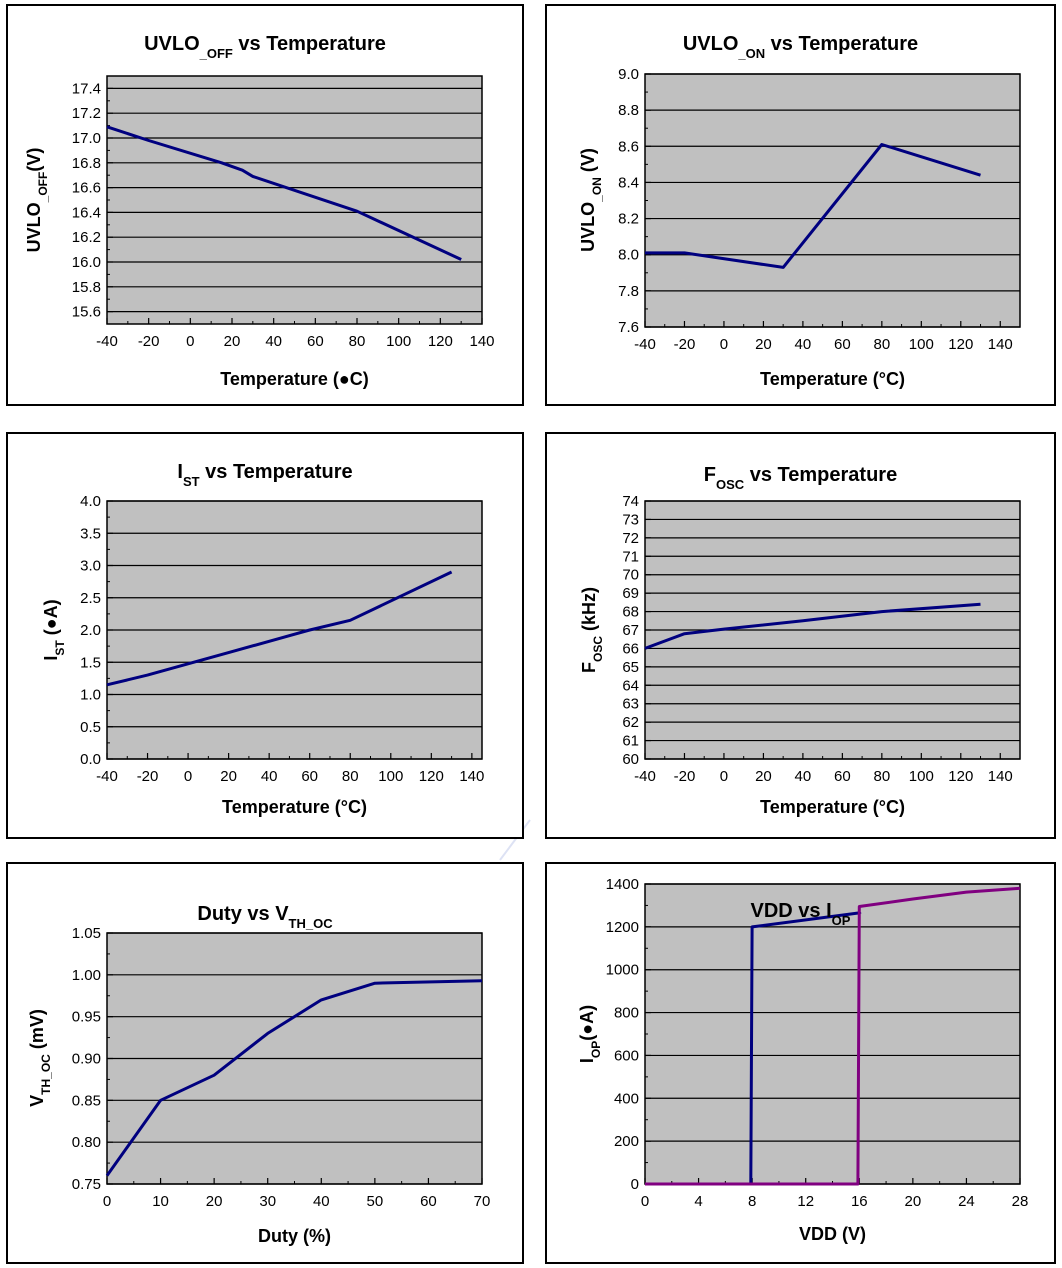  Describe the element at coordinates (90, 533) in the screenshot. I see `y-tick-label: 3.5` at that location.